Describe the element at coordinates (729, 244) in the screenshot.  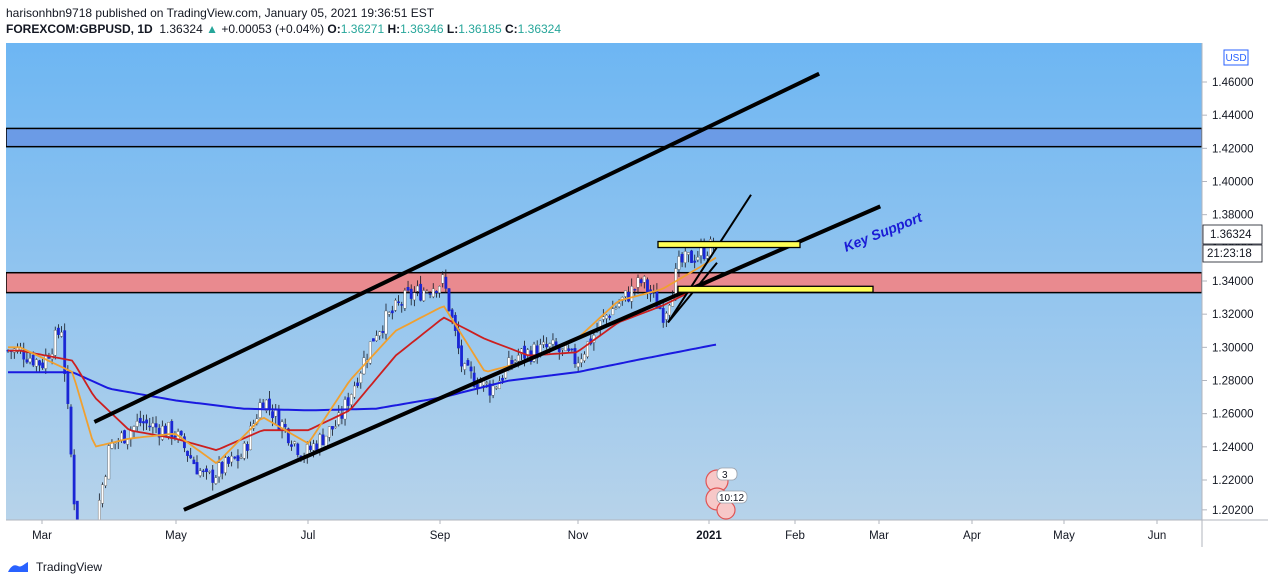
I see `yellow-resistance-box` at that location.